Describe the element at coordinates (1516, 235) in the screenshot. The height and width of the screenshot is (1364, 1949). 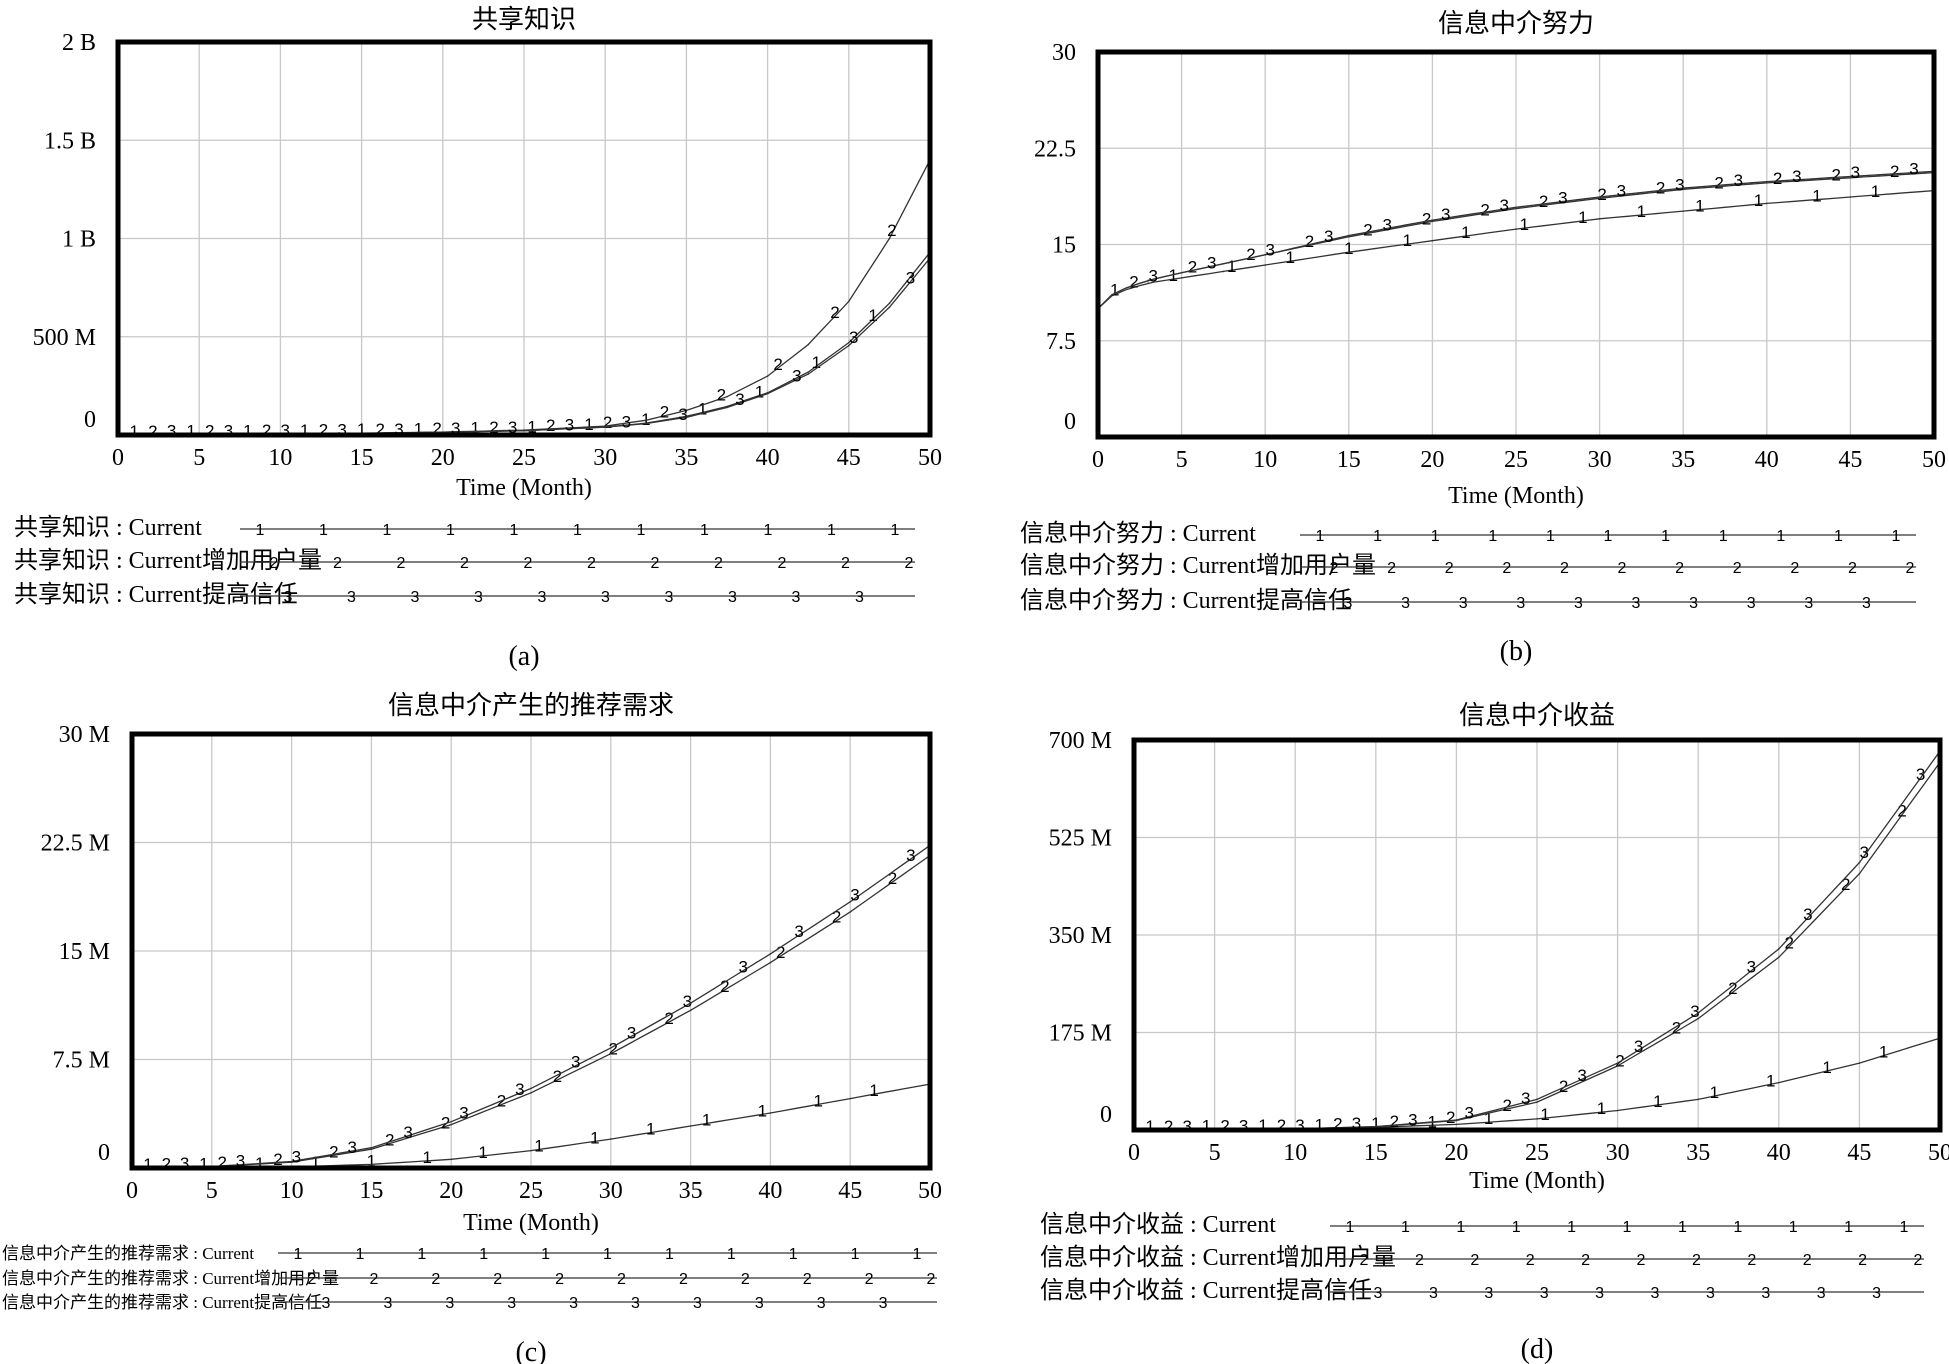
I see `series-3: 3 3 3 3 3 3 3 3 3 3 3 3 3 3` at that location.